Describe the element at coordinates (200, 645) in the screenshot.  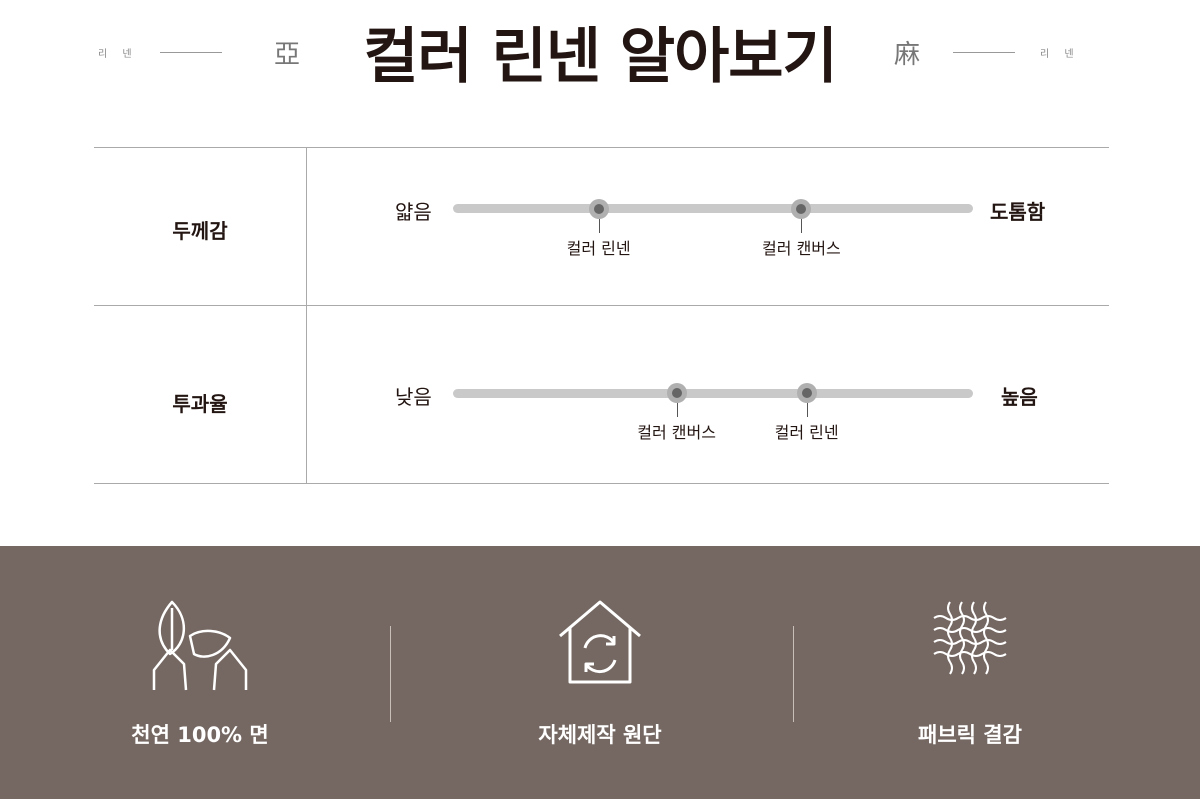
I see `leaf-hands-icon` at that location.